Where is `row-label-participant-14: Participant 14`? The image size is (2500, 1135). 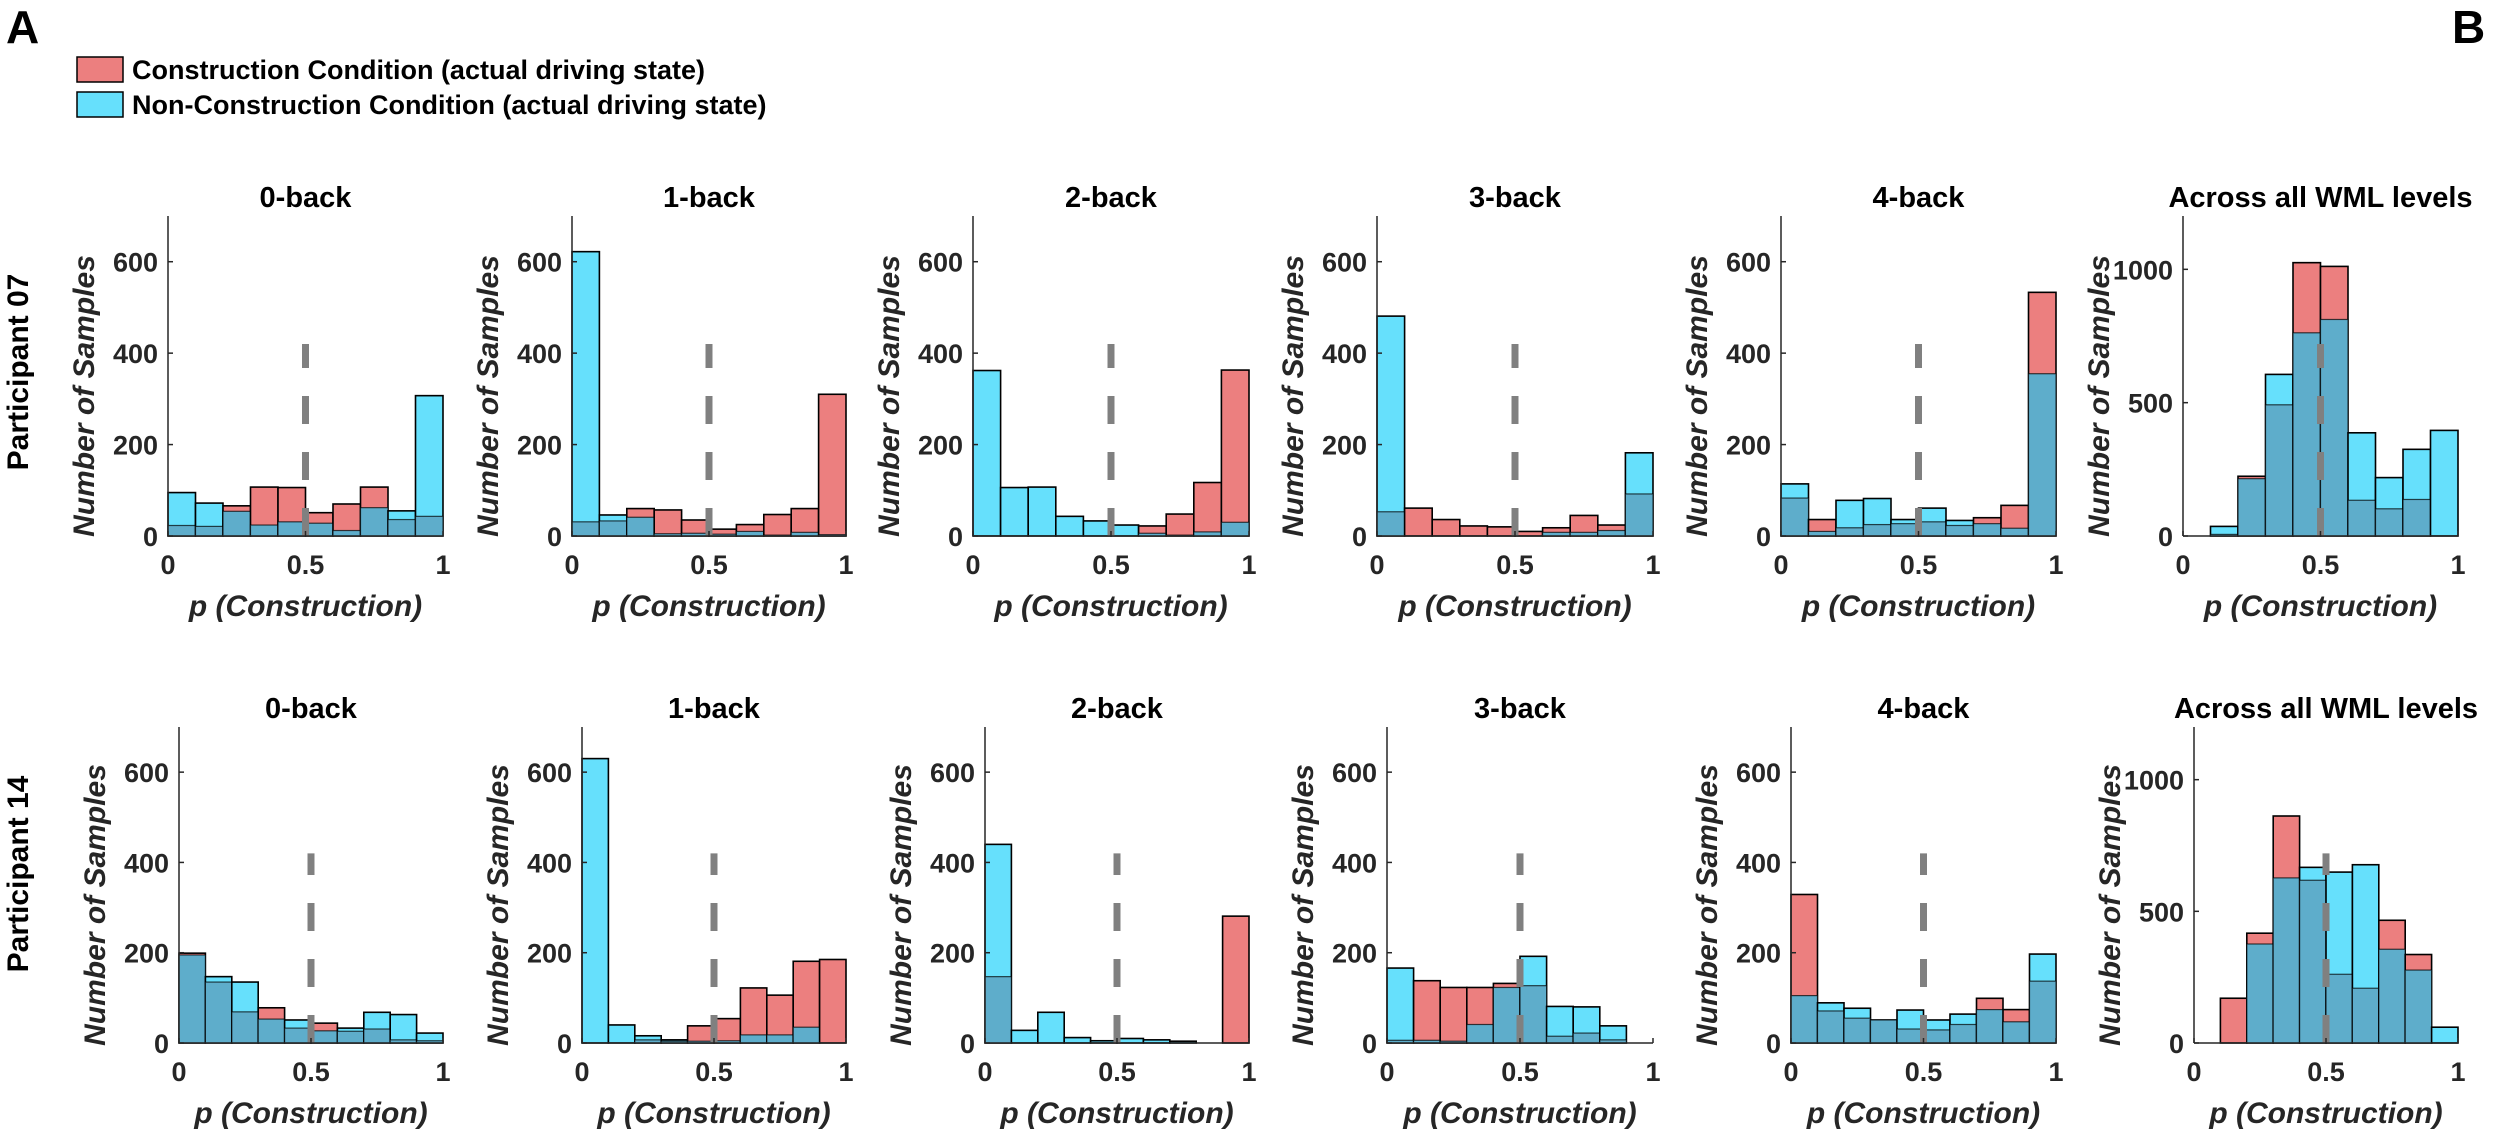
row-label-participant-14: Participant 14 is located at coordinates (18, 873).